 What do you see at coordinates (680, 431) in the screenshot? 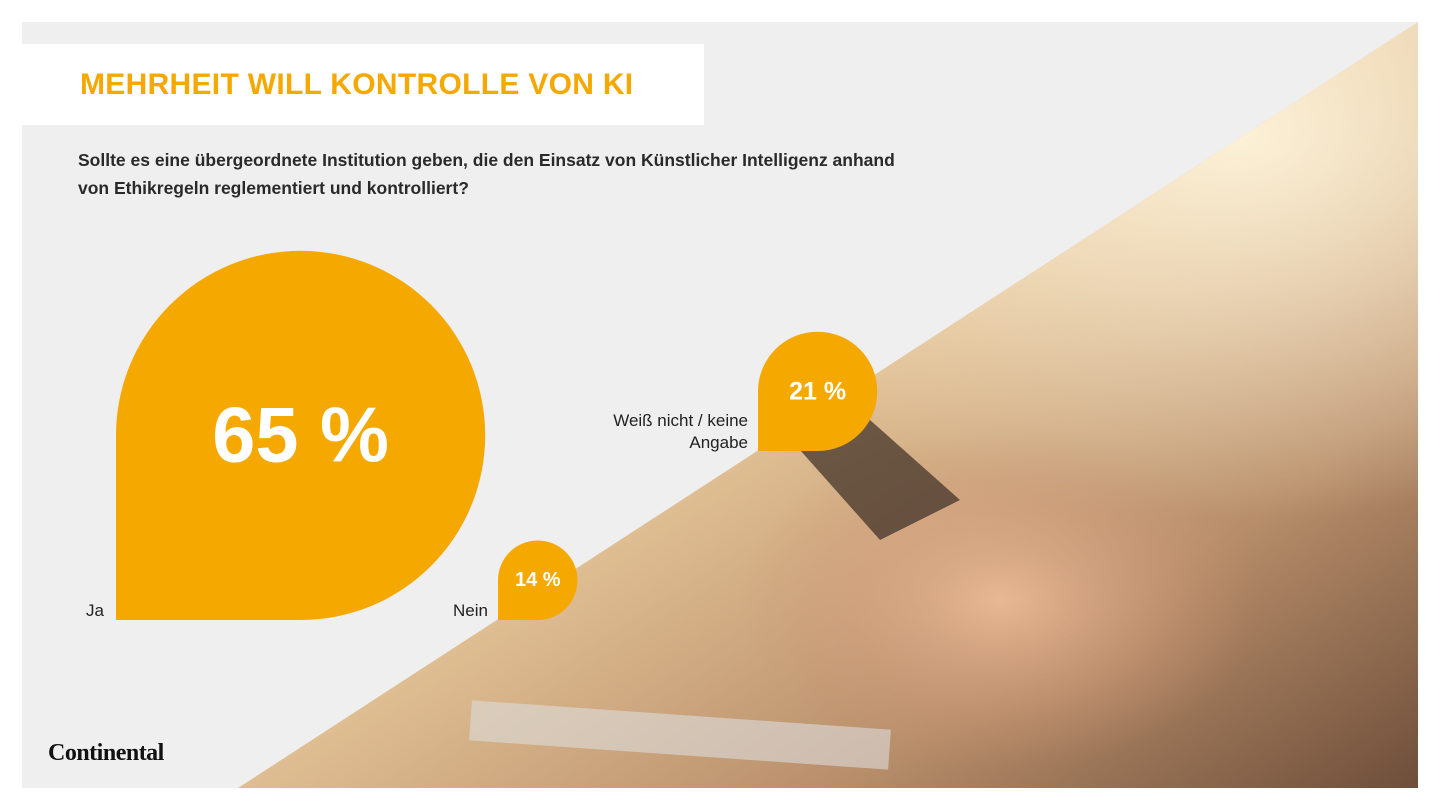
I see `category-label: Weiß nicht / keine Angabe` at bounding box center [680, 431].